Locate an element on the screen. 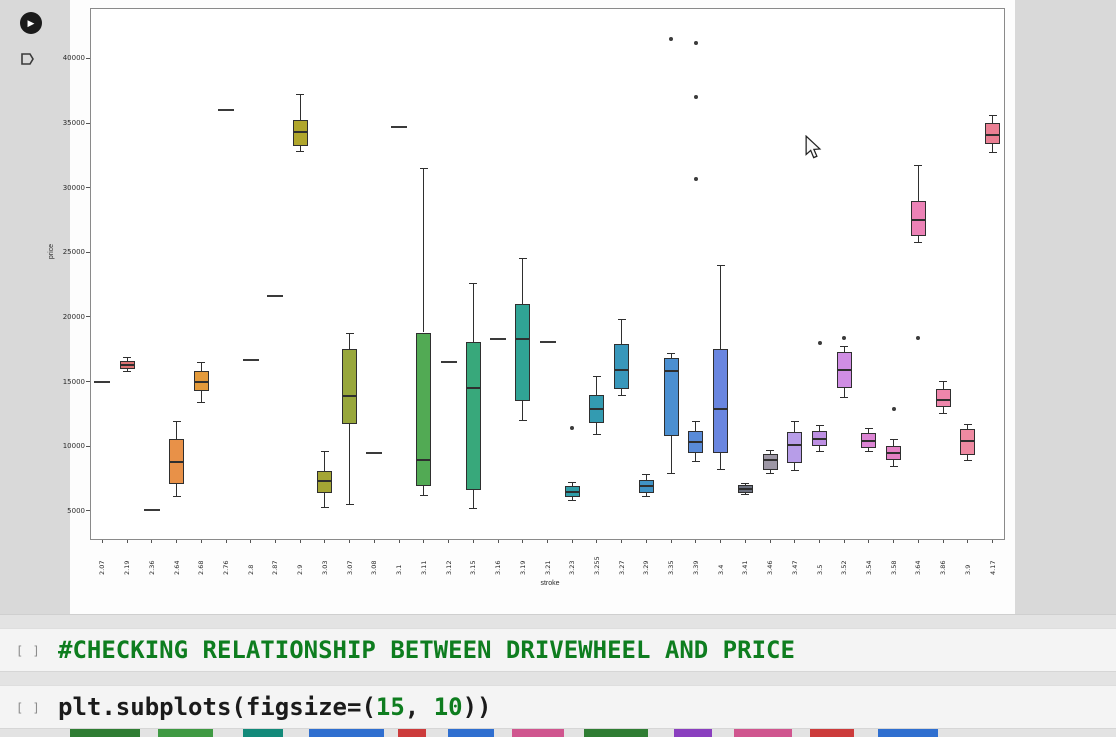 The height and width of the screenshot is (737, 1116). box-3.64-cap-lower is located at coordinates (918, 242).